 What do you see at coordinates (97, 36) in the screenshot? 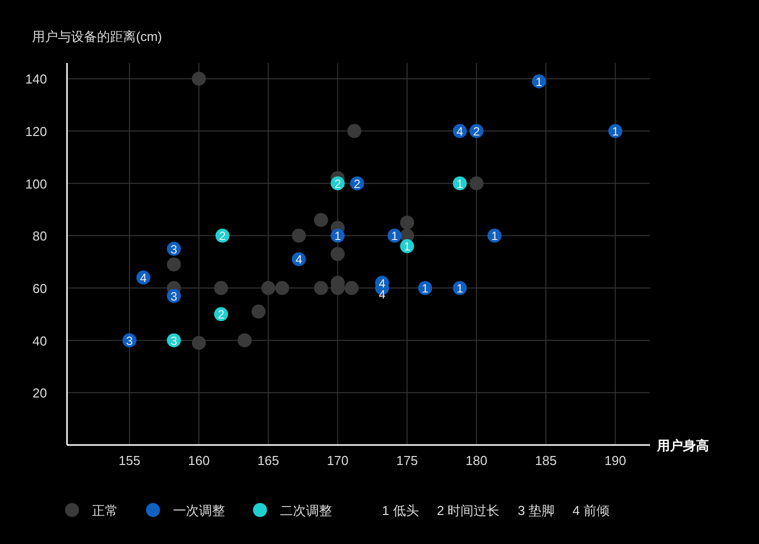
I see `y-axis-title: 用户与设备的距离(cm)` at bounding box center [97, 36].